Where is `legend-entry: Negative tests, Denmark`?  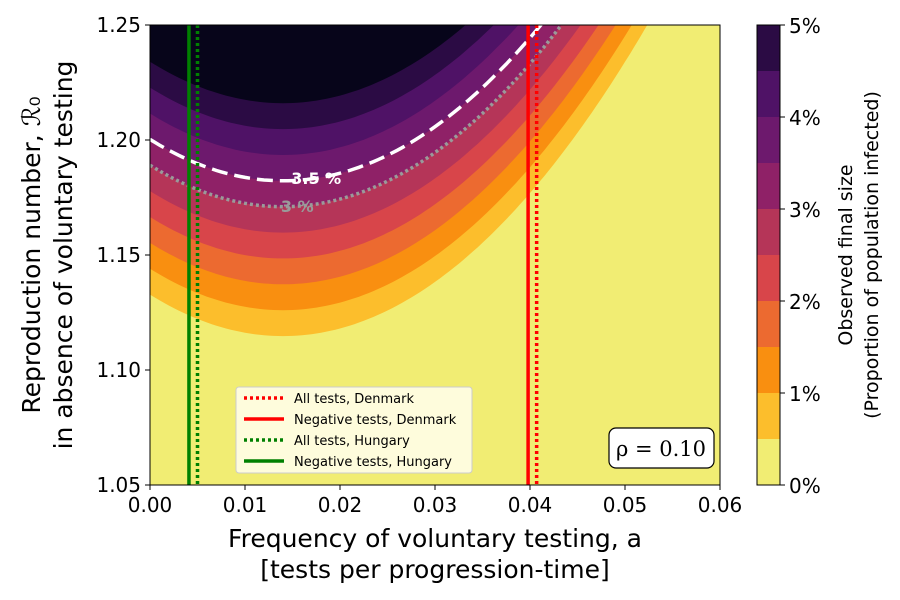
legend-entry: Negative tests, Denmark is located at coordinates (375, 420).